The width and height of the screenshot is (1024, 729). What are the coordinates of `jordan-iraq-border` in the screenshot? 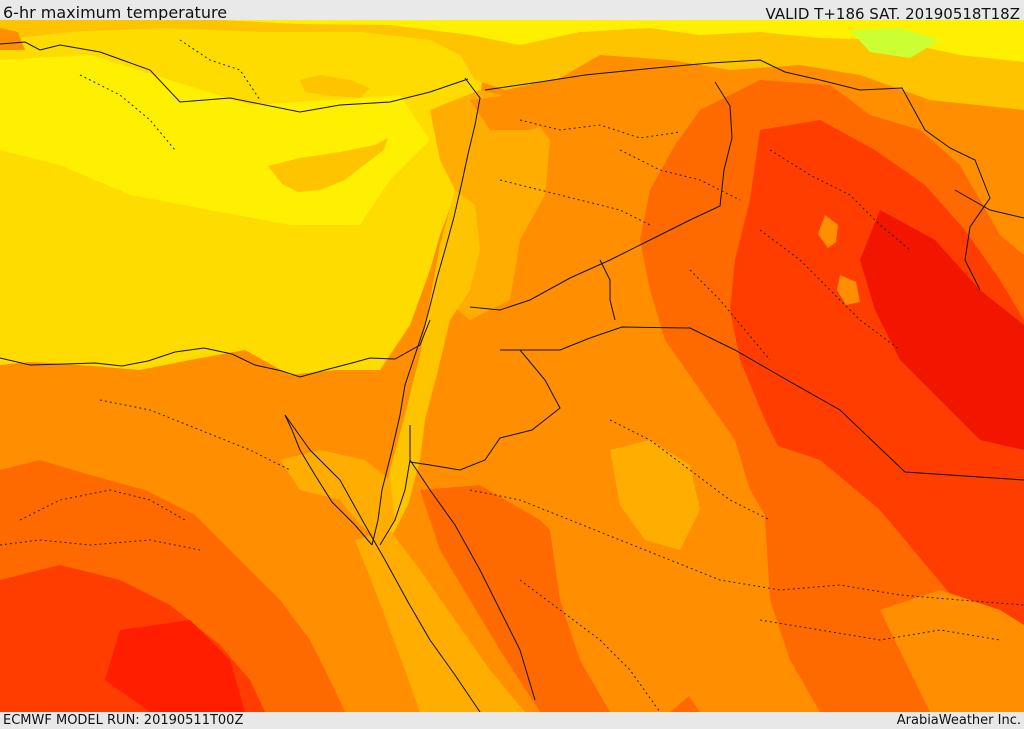 It's located at (607, 290).